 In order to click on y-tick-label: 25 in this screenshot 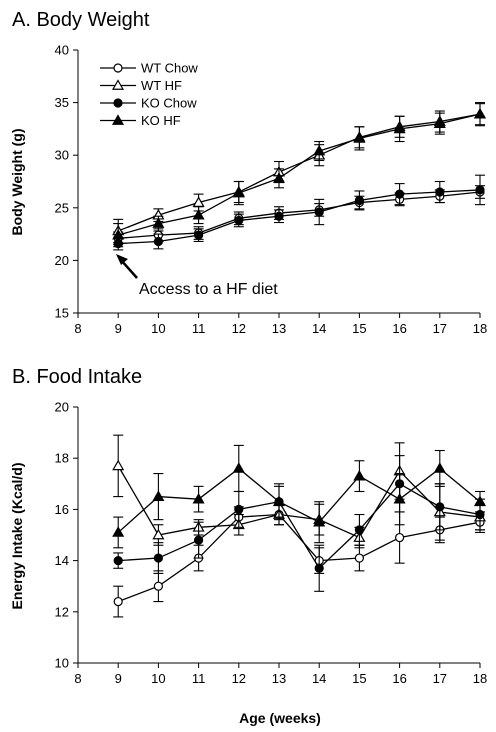, I will do `click(62, 207)`.